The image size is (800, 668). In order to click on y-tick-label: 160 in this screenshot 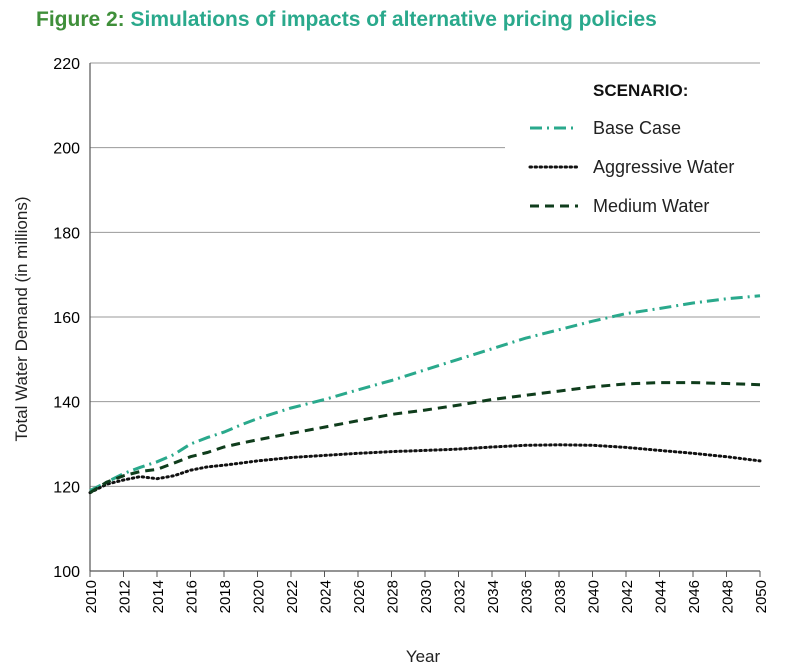, I will do `click(66, 318)`.